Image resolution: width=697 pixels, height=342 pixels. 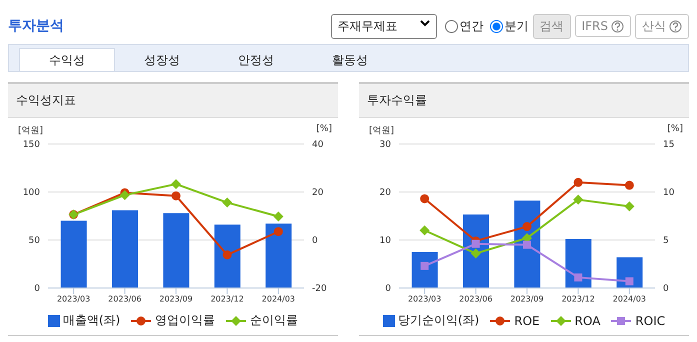 I want to click on legend-label: 당기순이익(좌), so click(x=439, y=320).